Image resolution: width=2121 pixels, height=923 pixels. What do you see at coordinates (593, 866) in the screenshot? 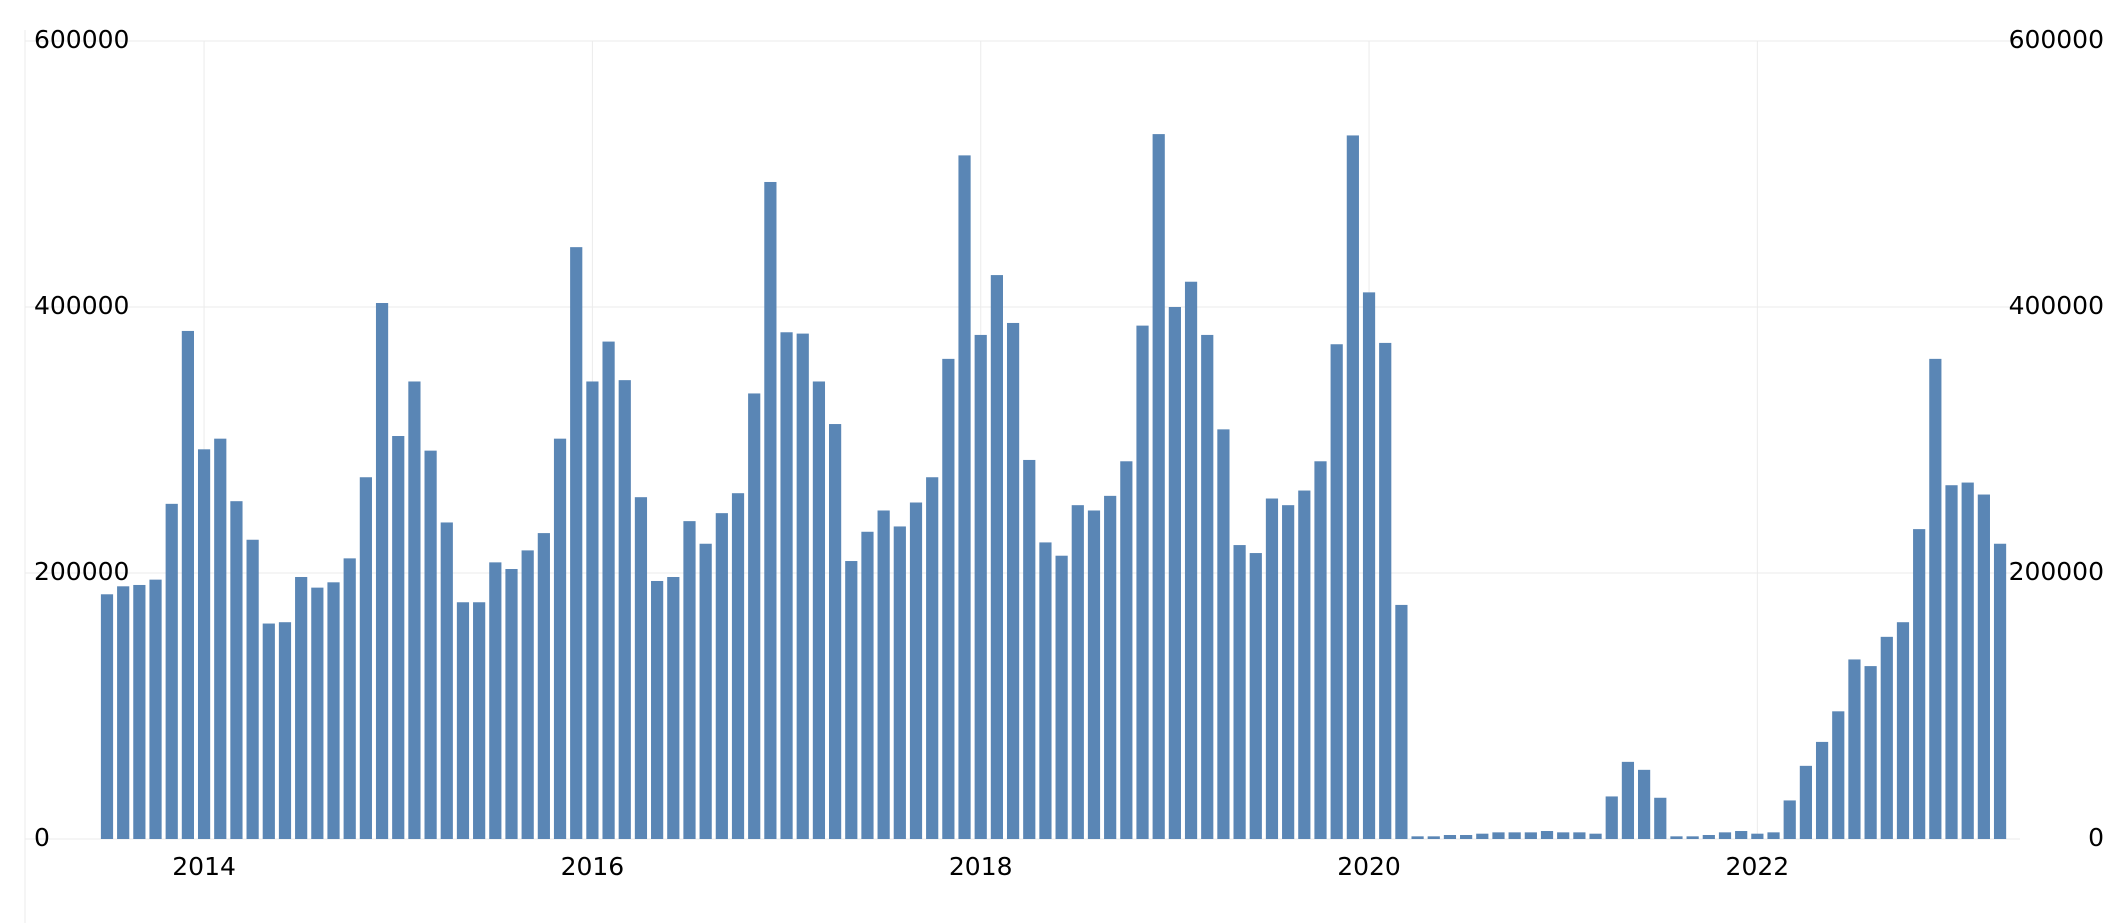
I see `x-tick-label: 2016` at bounding box center [593, 866].